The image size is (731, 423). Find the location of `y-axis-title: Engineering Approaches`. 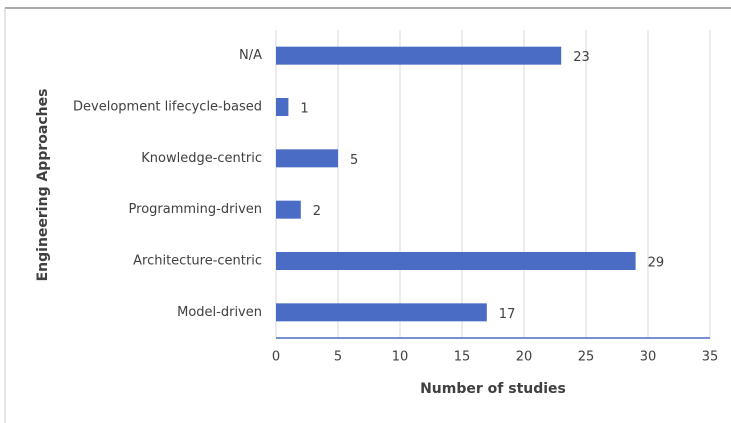

y-axis-title: Engineering Approaches is located at coordinates (43, 185).